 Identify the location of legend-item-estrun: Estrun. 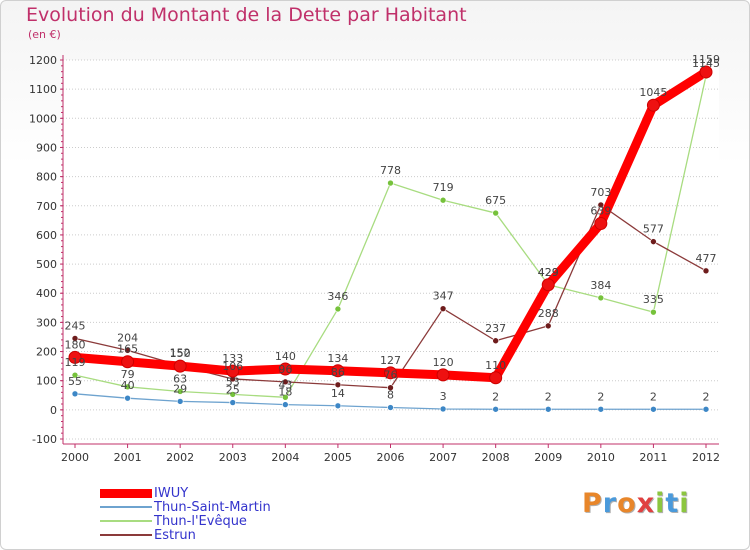
(185, 535).